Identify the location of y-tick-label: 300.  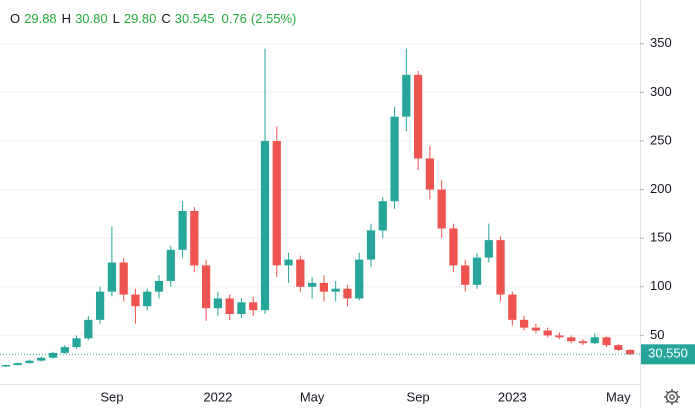
(661, 91).